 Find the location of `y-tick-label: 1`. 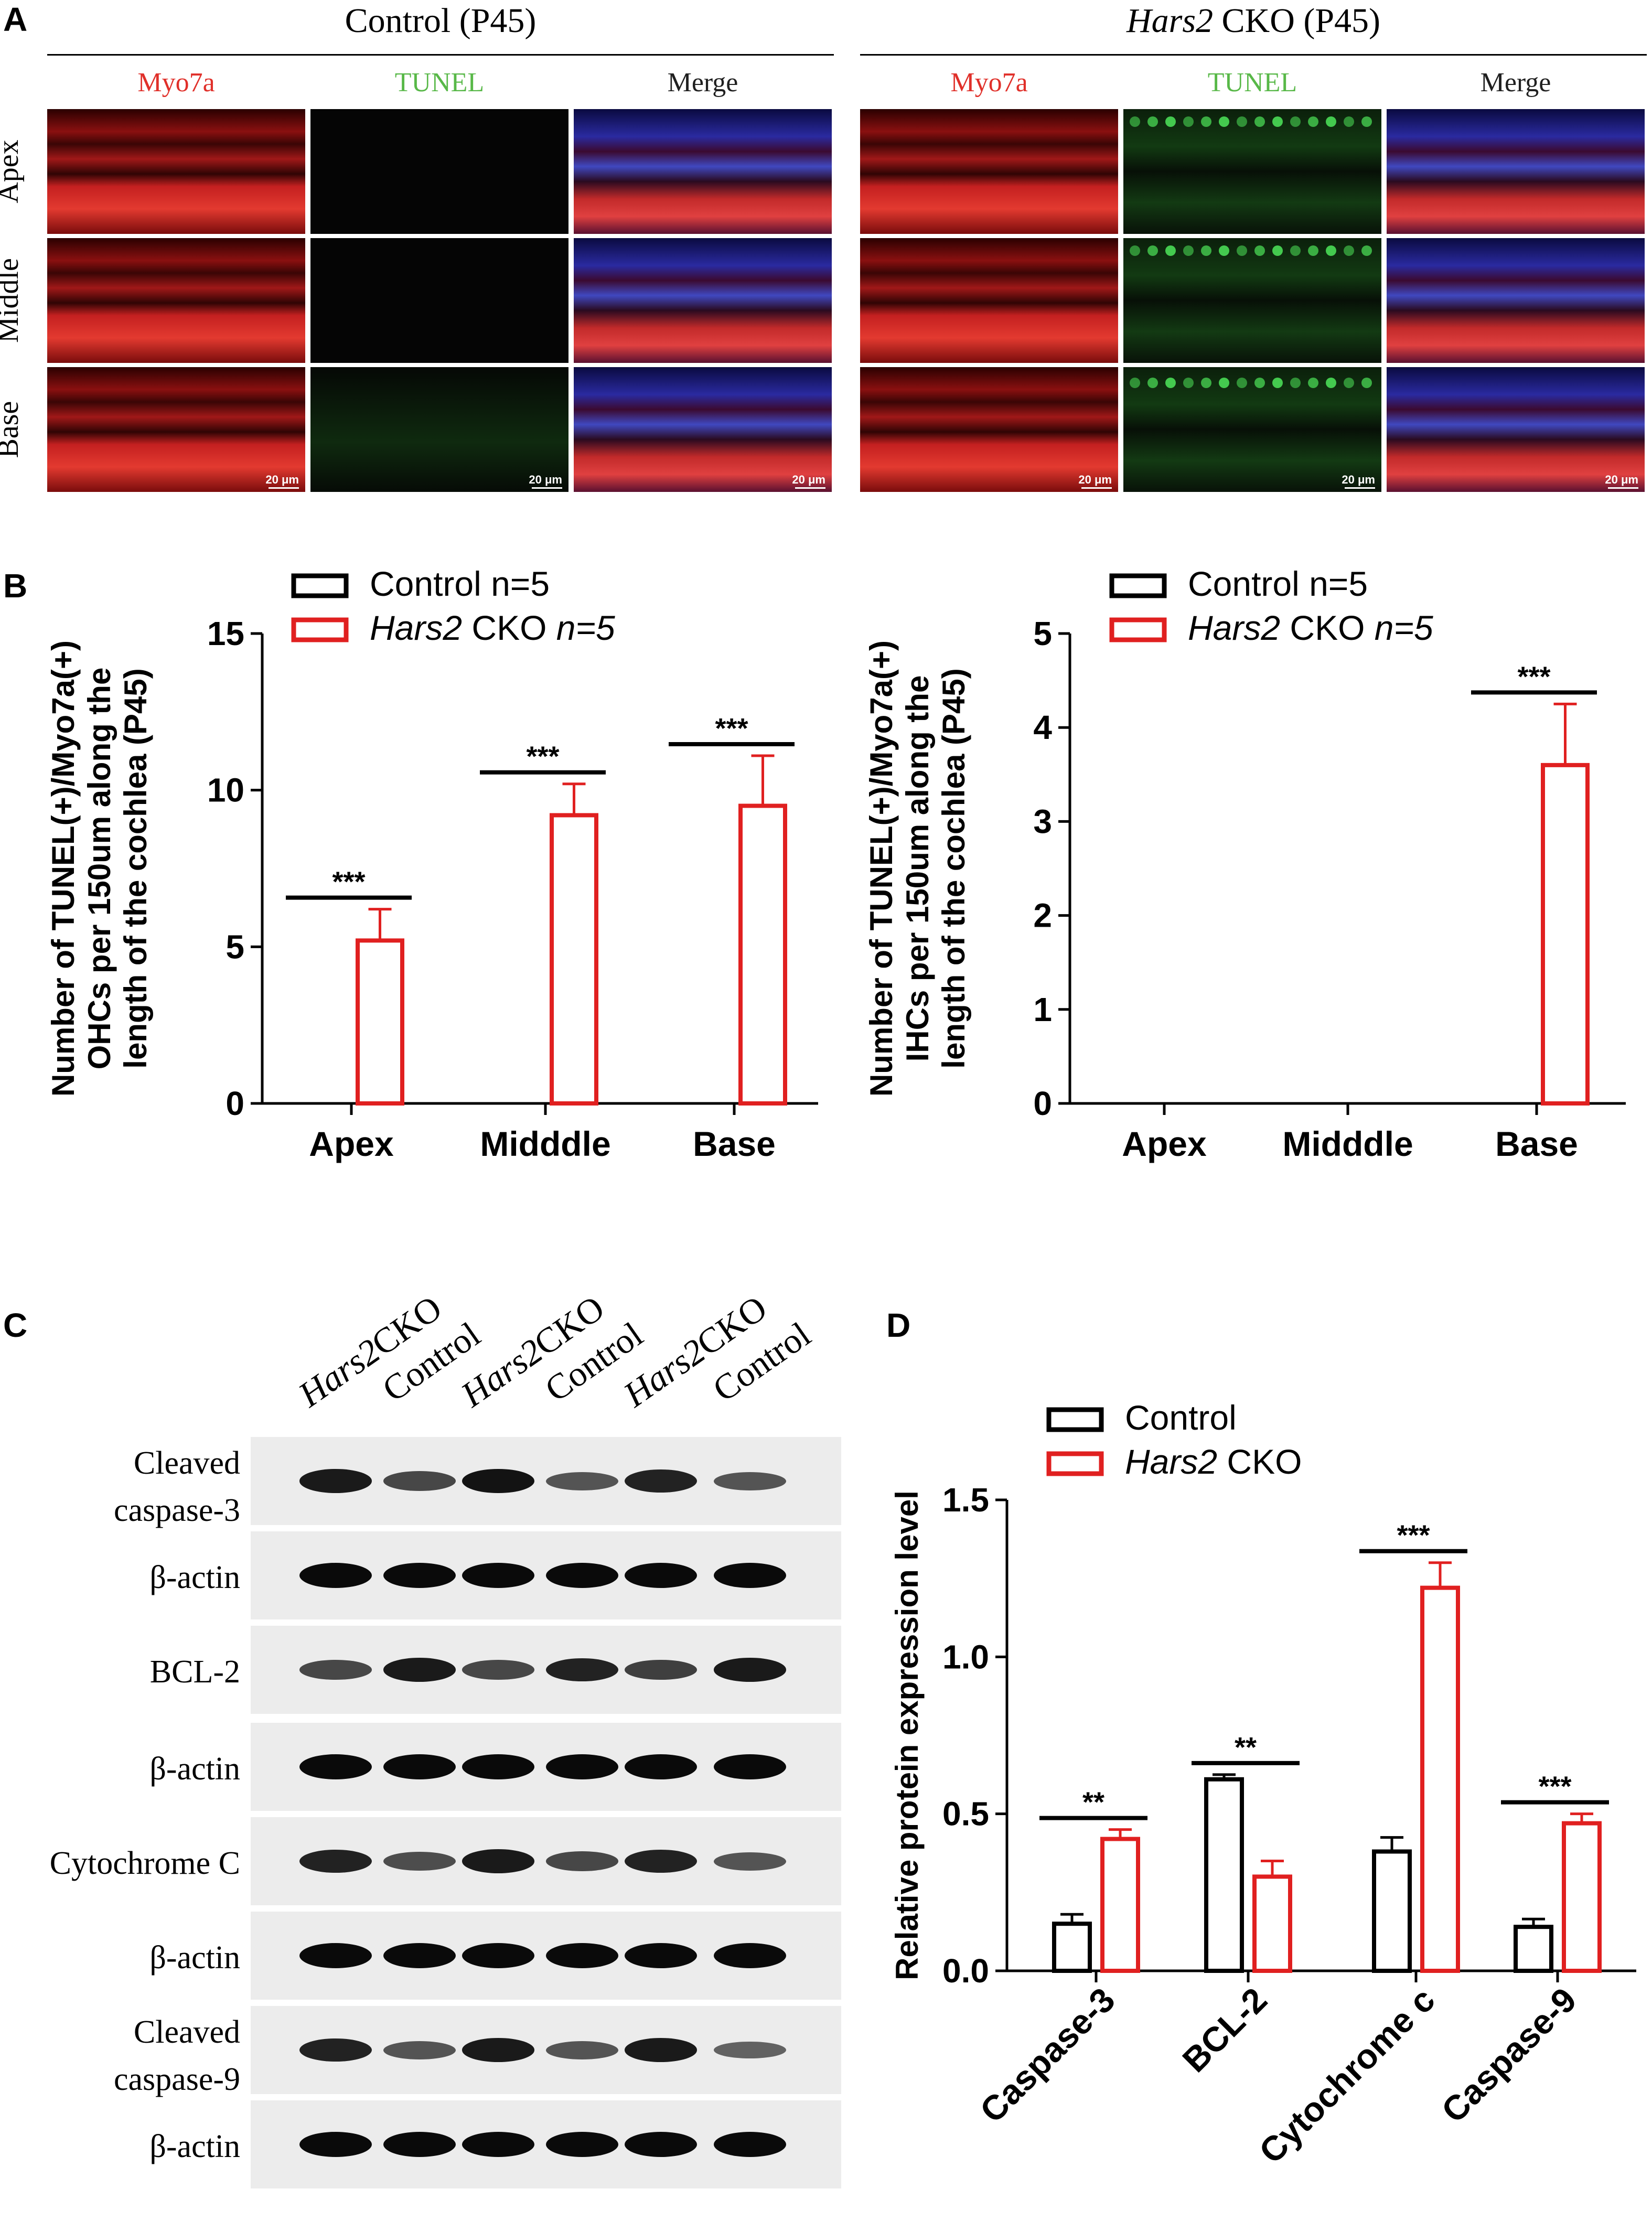

y-tick-label: 1 is located at coordinates (1043, 1010).